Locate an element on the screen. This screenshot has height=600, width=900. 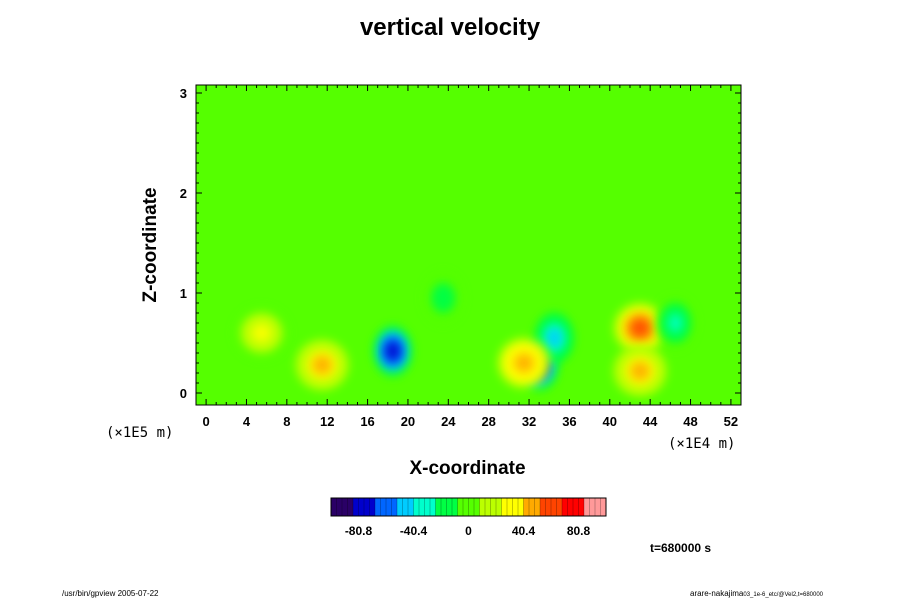
colorbar-tick-label: 40.4 is located at coordinates (524, 531).